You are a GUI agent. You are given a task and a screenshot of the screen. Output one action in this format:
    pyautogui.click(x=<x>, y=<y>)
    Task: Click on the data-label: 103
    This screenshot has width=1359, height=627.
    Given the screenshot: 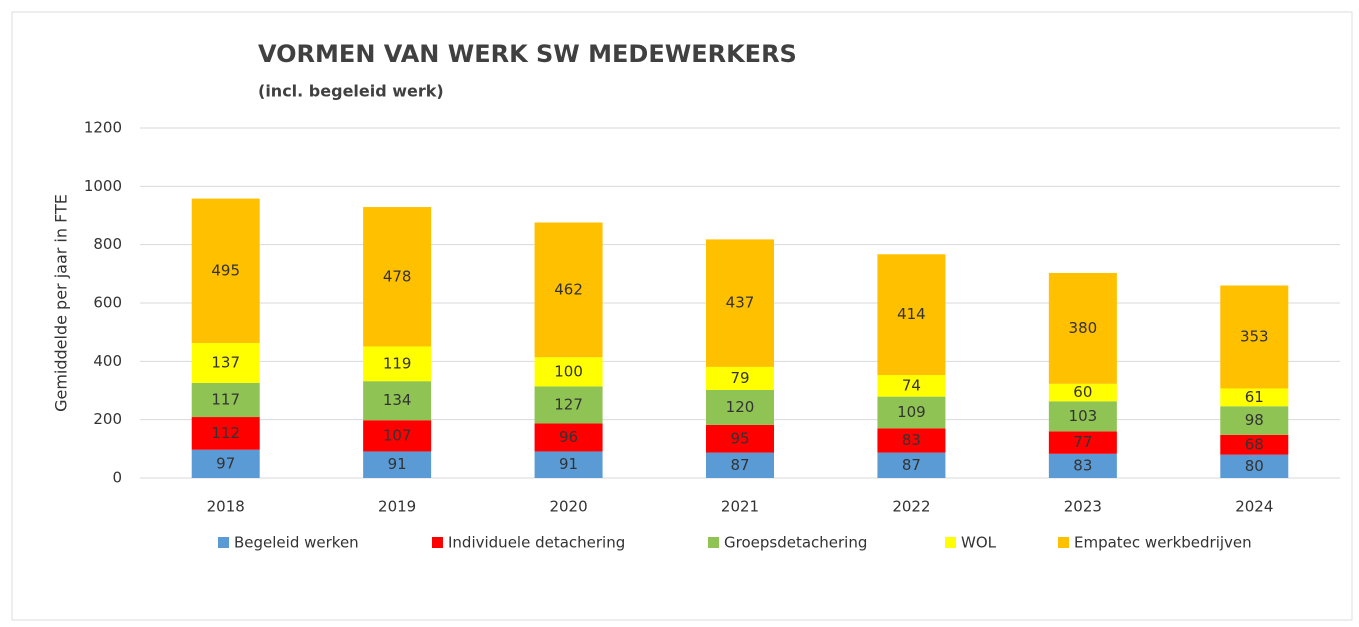 What is the action you would take?
    pyautogui.click(x=1083, y=416)
    